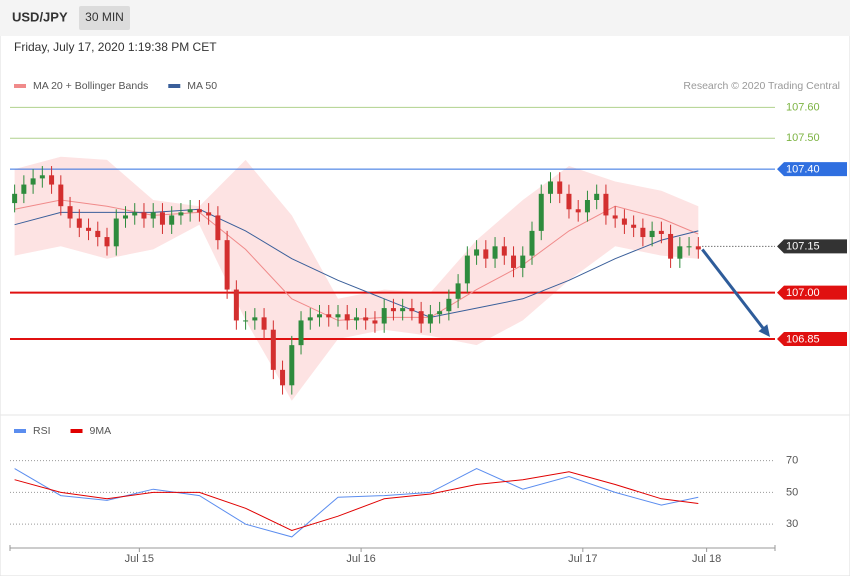 The height and width of the screenshot is (576, 850). I want to click on interval: 30 MIN, so click(104, 17).